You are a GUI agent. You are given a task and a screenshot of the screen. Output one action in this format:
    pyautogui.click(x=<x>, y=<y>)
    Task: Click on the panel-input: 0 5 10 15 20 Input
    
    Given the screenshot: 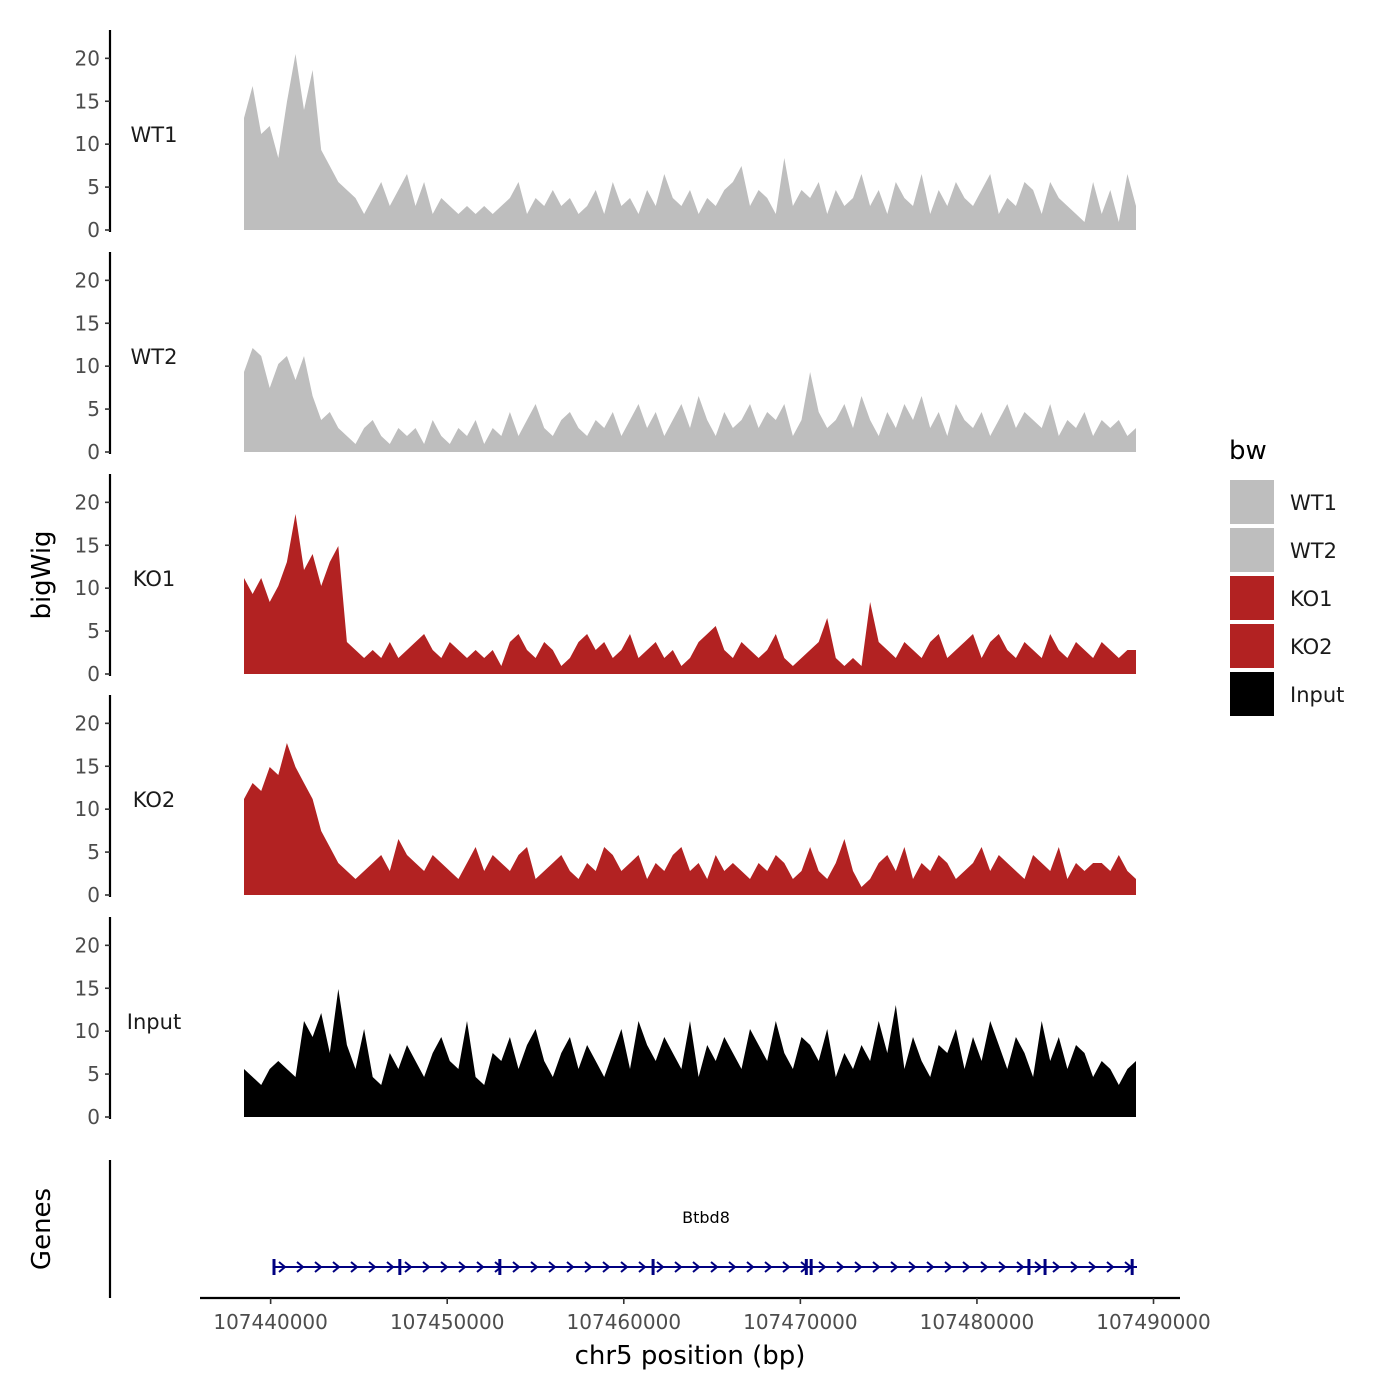 What is the action you would take?
    pyautogui.click(x=605, y=1023)
    